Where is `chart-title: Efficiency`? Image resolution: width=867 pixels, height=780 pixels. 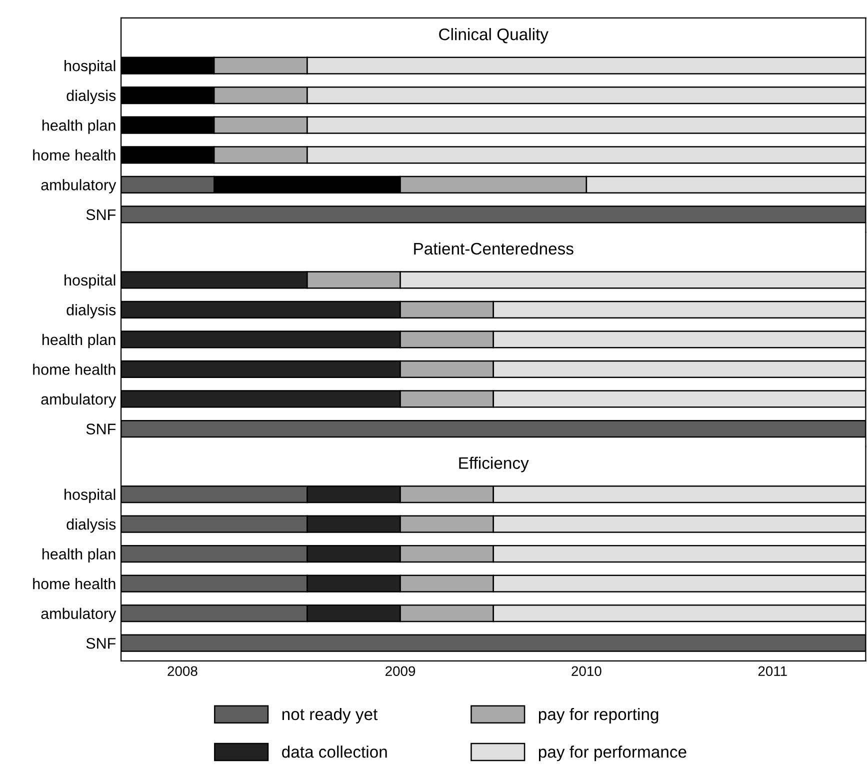
chart-title: Efficiency is located at coordinates (494, 464).